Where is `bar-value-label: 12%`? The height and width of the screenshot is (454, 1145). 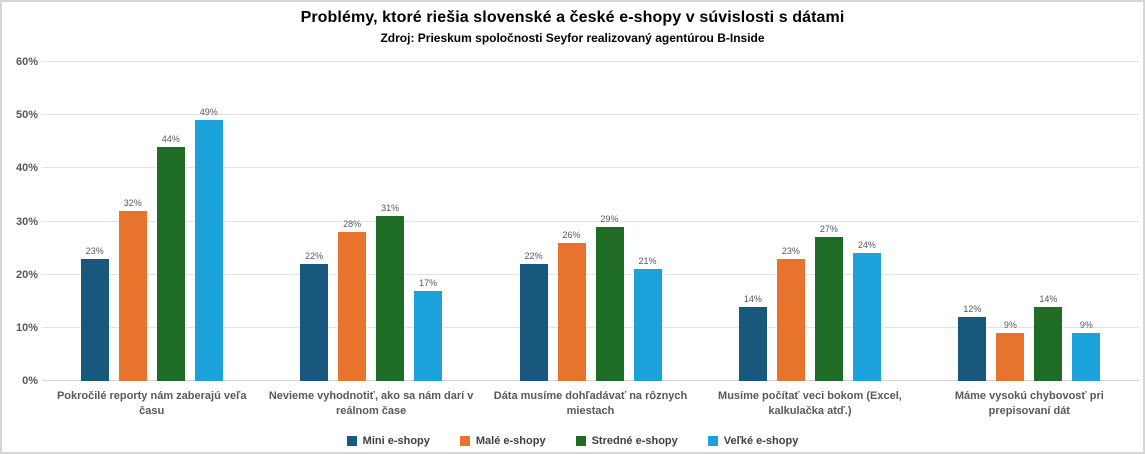
bar-value-label: 12% is located at coordinates (972, 309).